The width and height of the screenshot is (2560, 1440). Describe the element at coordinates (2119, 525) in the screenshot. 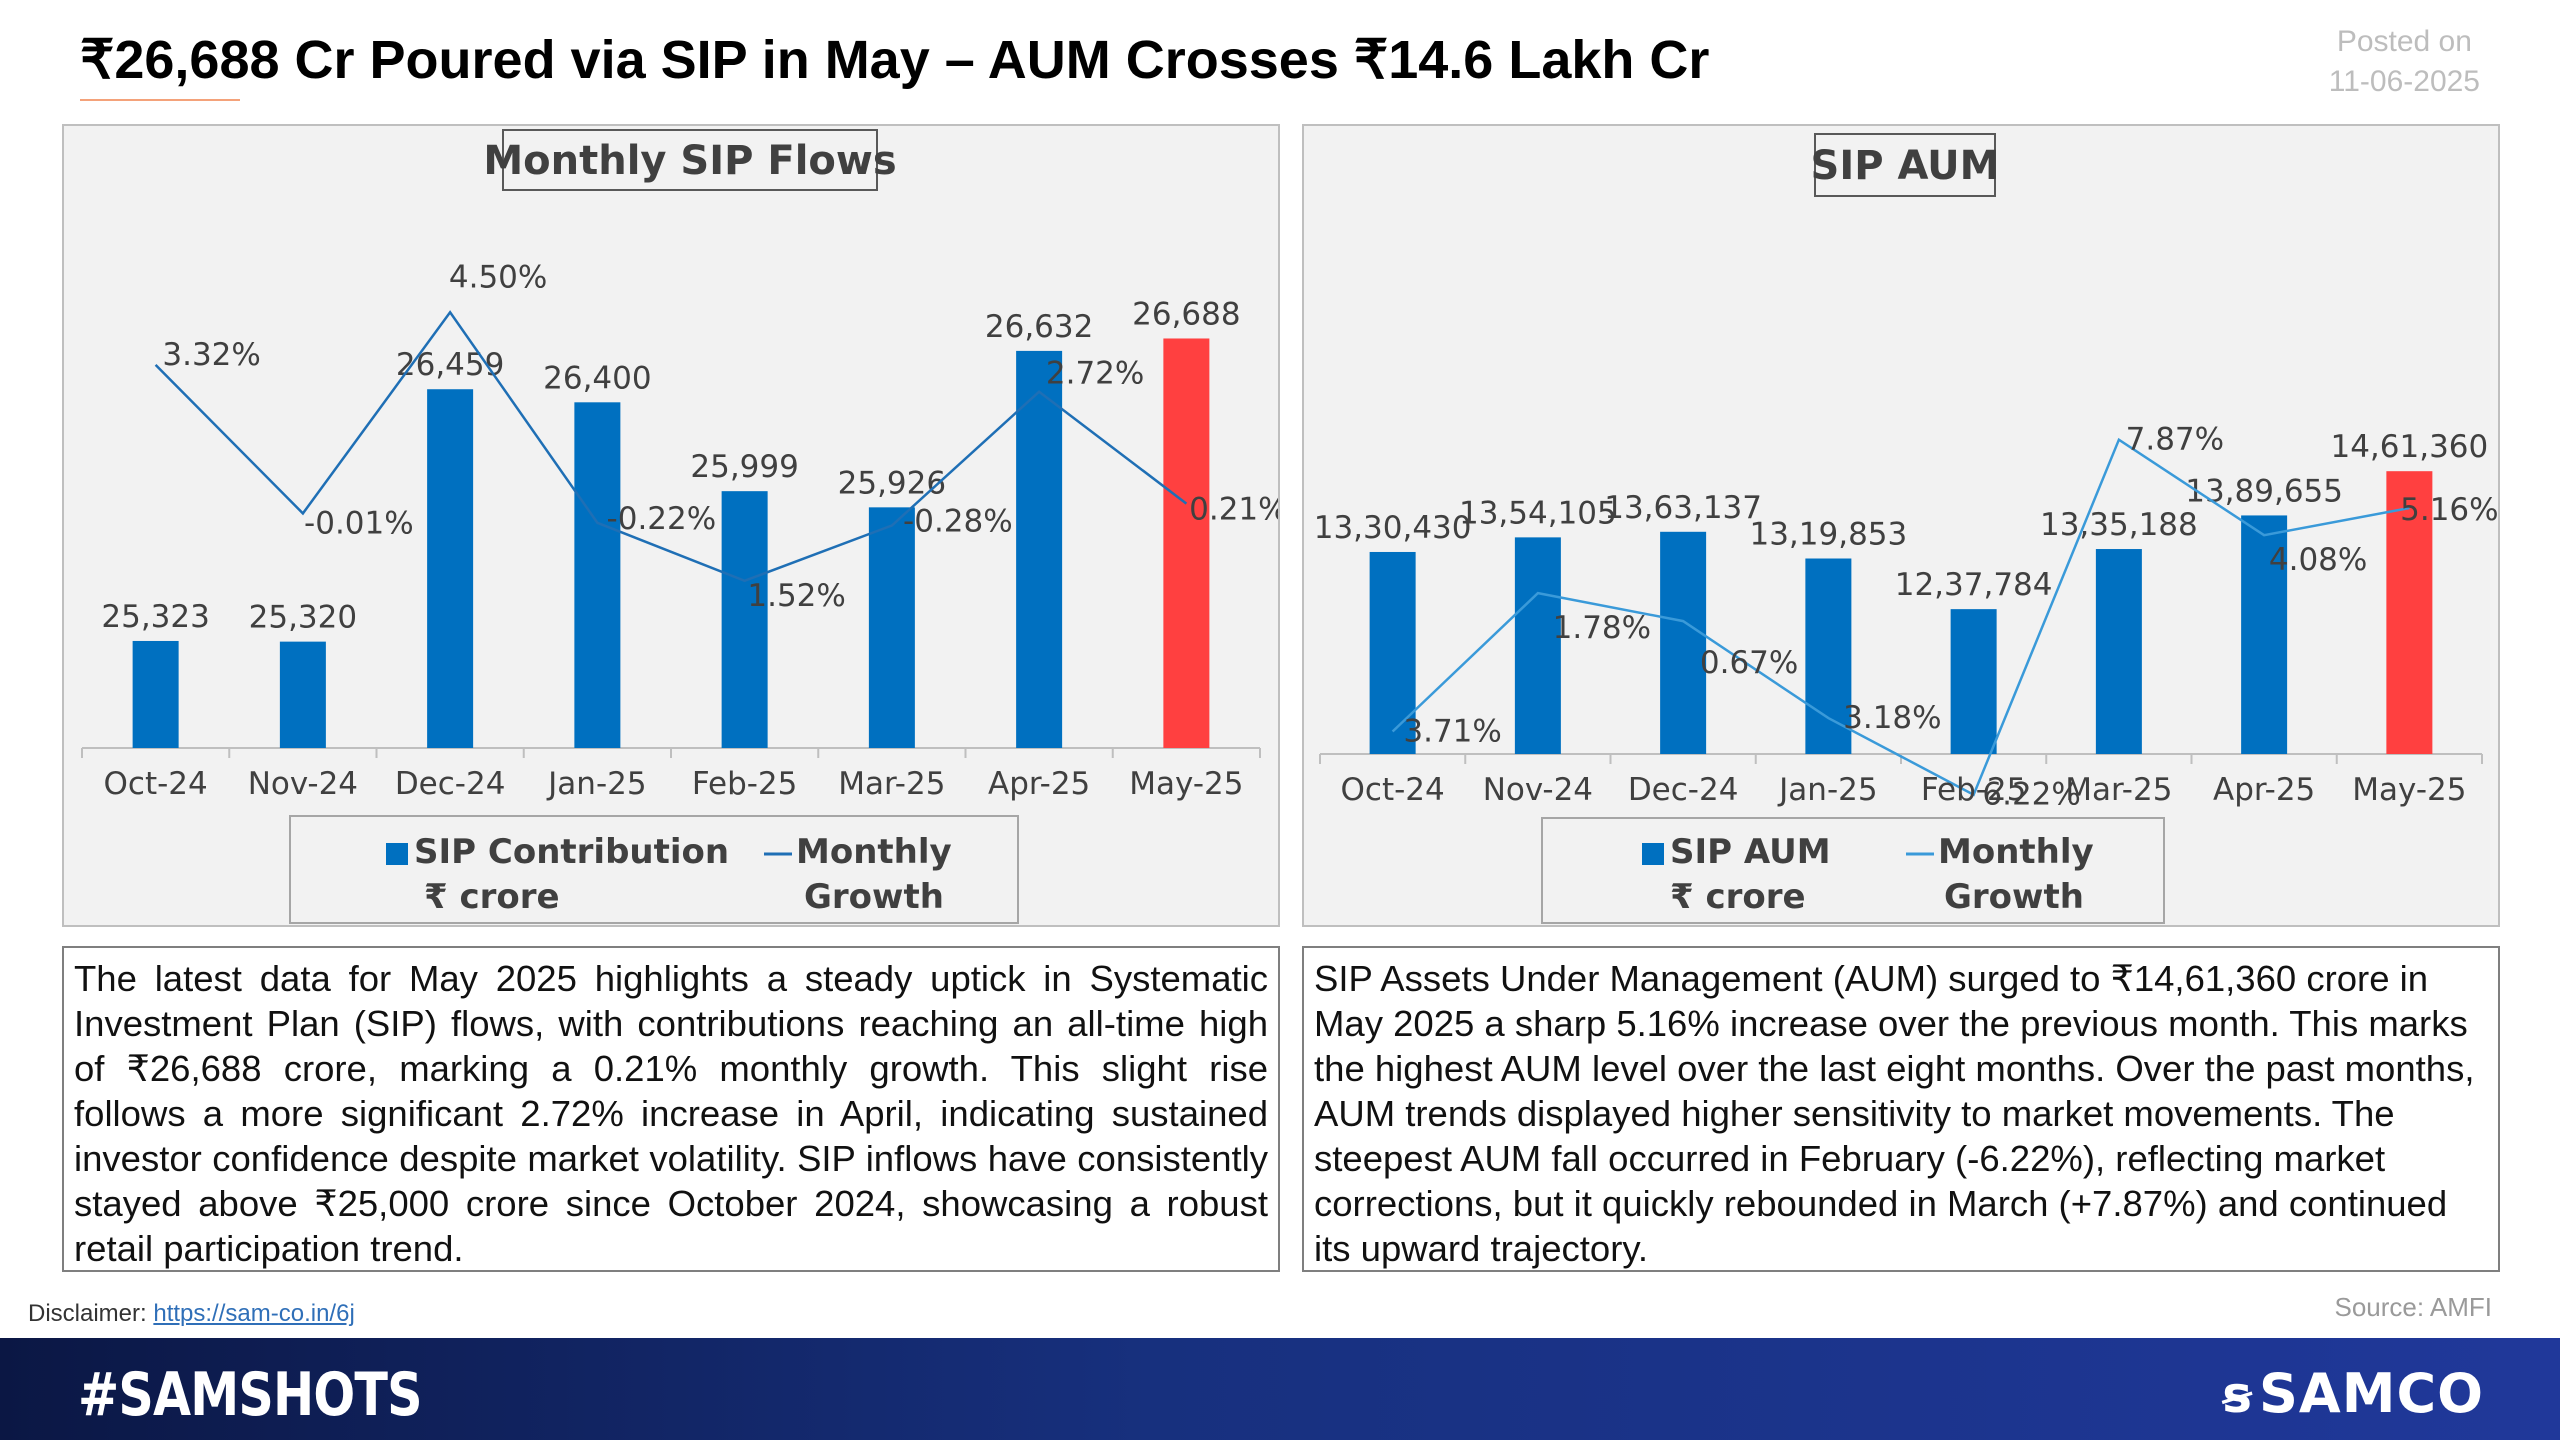

I see `bar-data-label: 13,35,188` at that location.